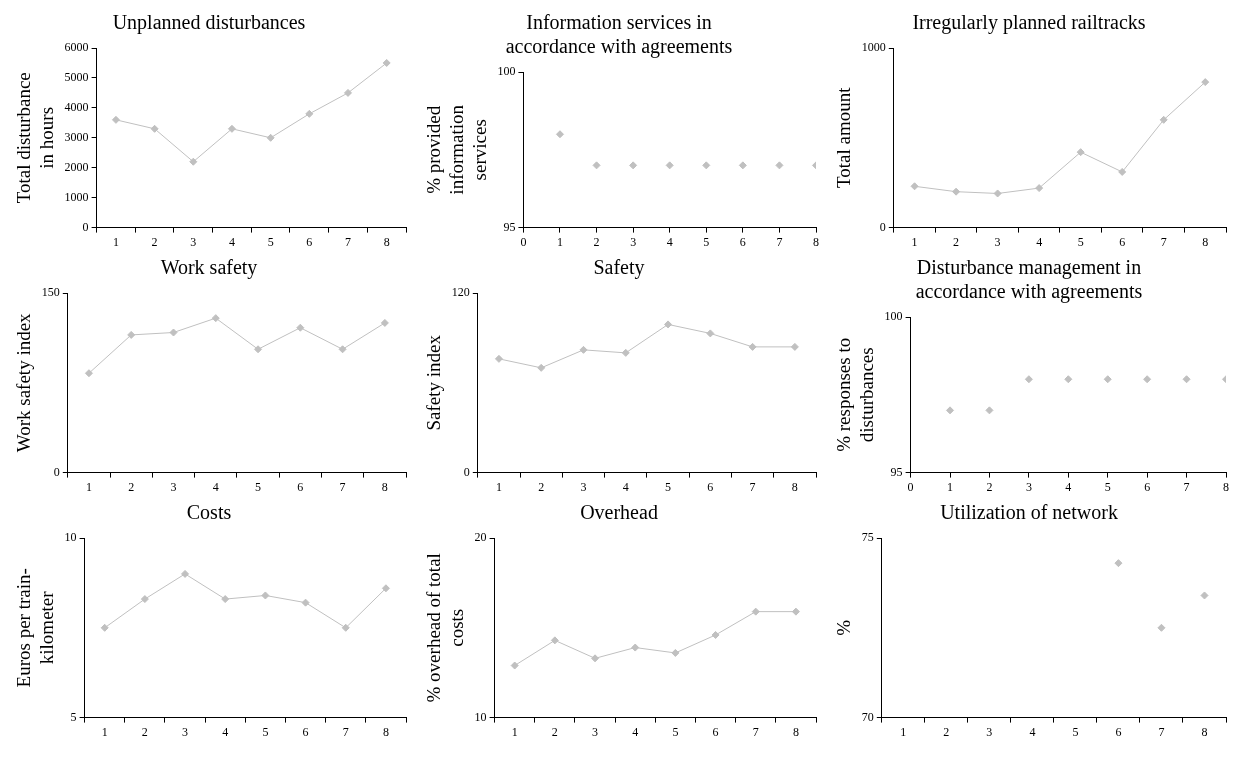 The image size is (1250, 758). I want to click on y-axis-title: Total amount, so click(844, 137).